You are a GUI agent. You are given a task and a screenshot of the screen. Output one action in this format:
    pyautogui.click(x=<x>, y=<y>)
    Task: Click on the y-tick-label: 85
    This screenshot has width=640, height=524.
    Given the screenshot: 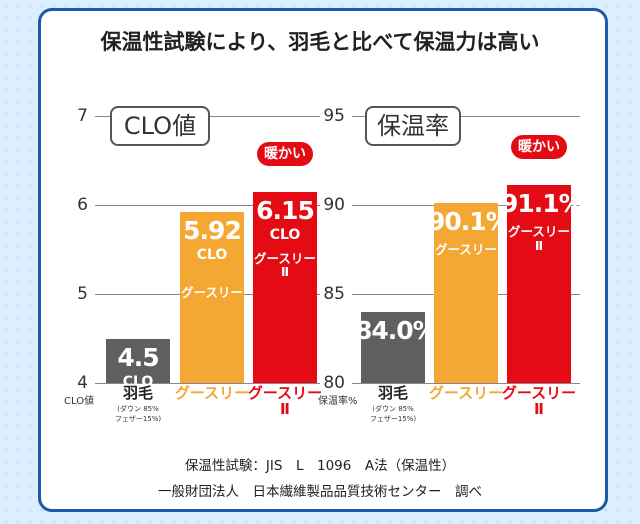 What is the action you would take?
    pyautogui.click(x=334, y=294)
    